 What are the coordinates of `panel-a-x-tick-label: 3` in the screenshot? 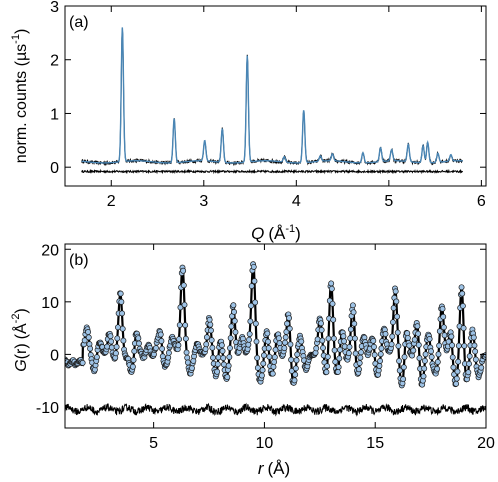 It's located at (203, 201).